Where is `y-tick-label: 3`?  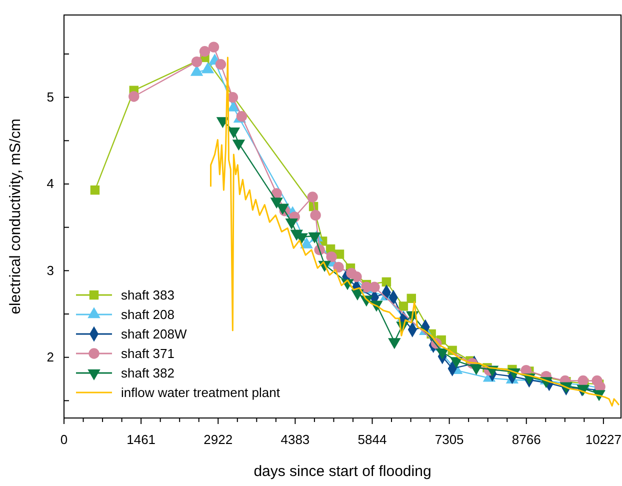
y-tick-label: 3 is located at coordinates (50, 270).